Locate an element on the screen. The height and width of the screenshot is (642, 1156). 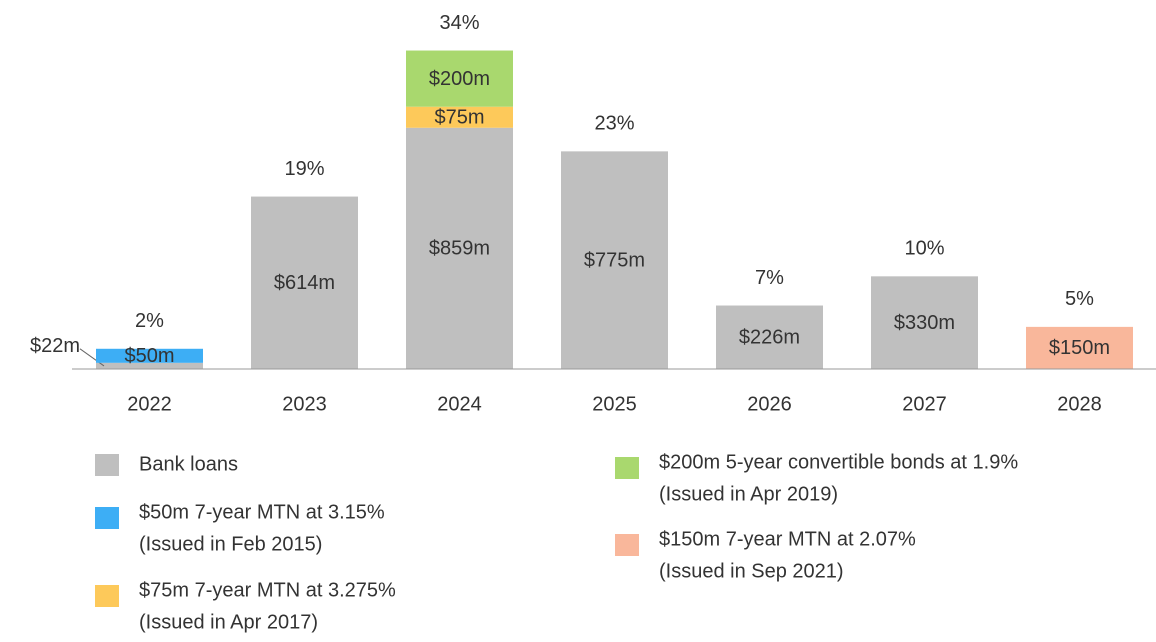
x-tick-label: 2022 is located at coordinates (149, 404).